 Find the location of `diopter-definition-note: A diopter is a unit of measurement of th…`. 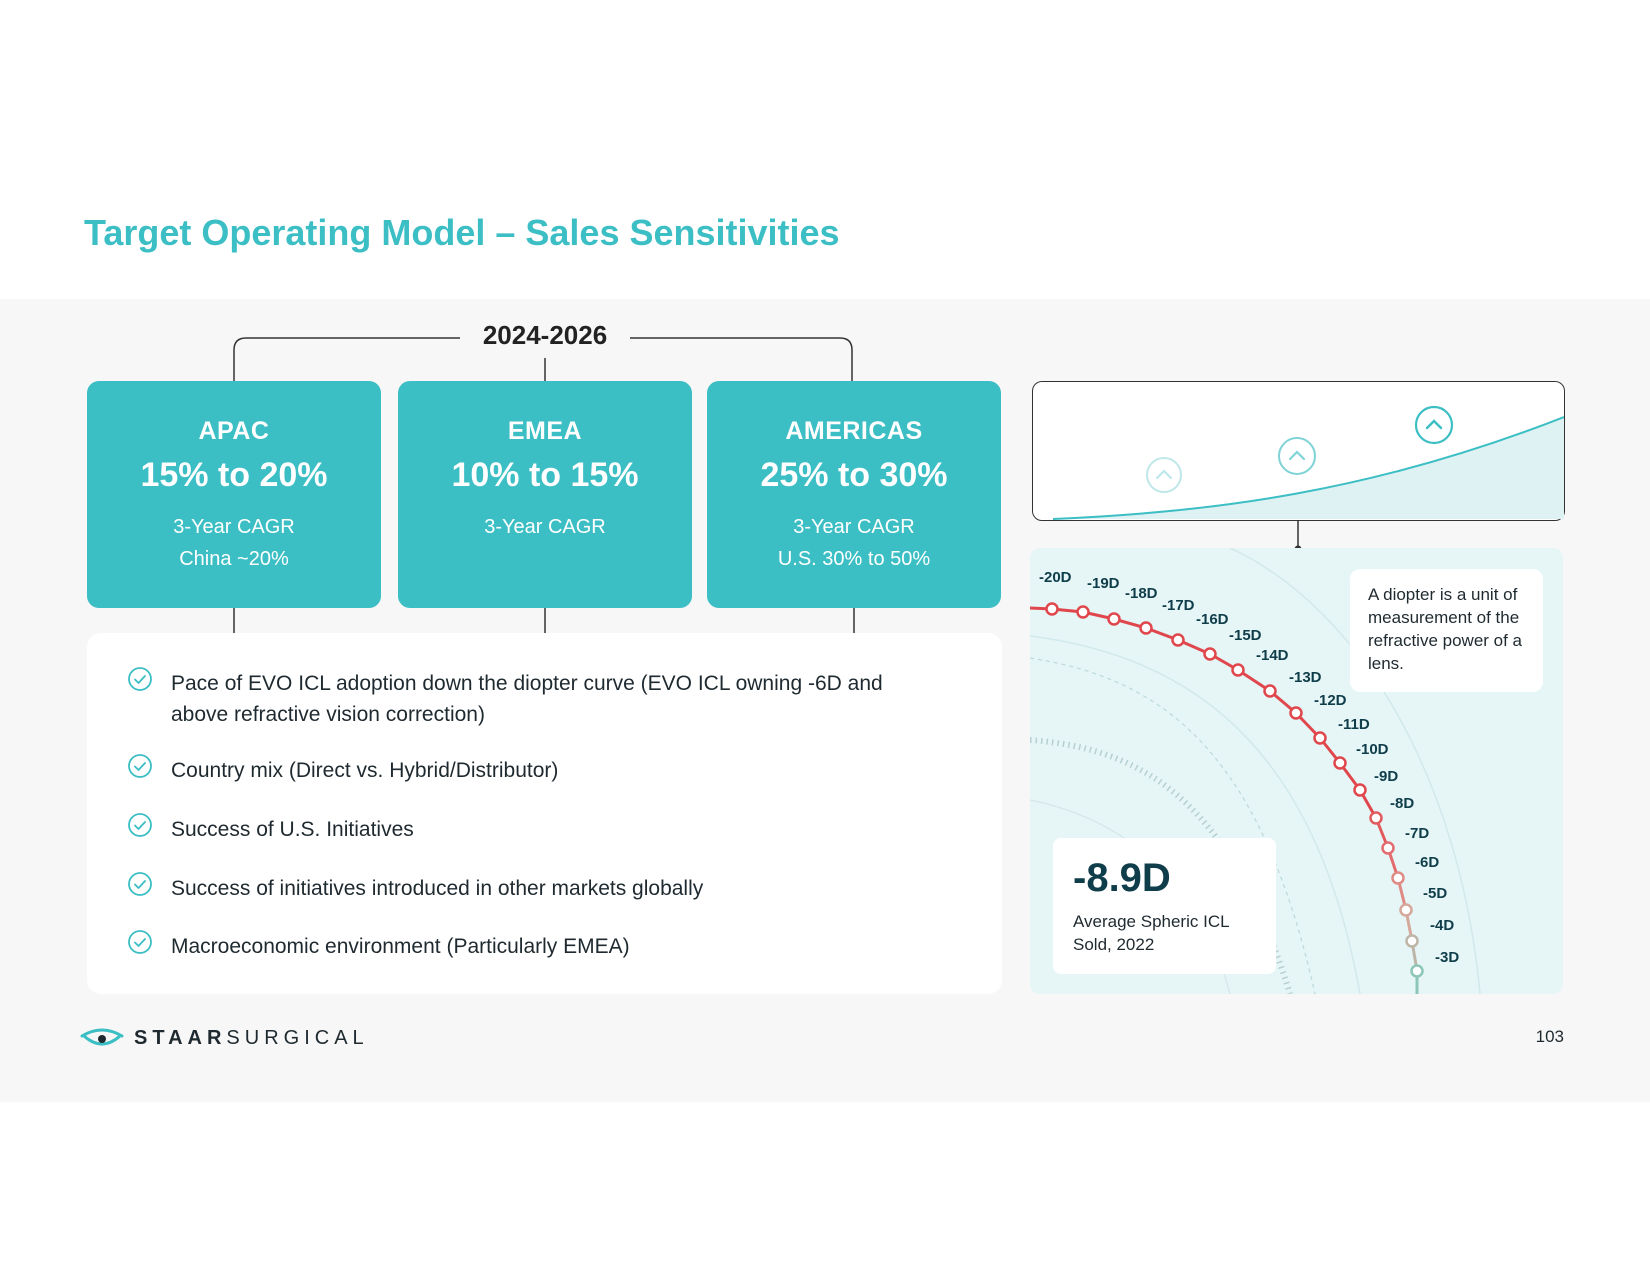

diopter-definition-note: A diopter is a unit of measurement of th… is located at coordinates (1446, 630).